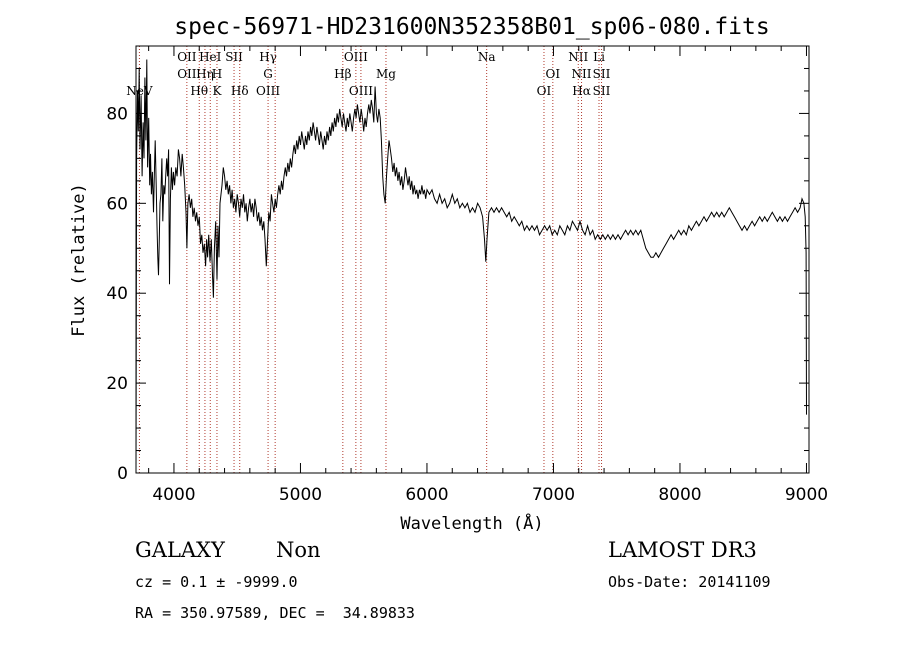  I want to click on line-marker-label: Li, so click(599, 57).